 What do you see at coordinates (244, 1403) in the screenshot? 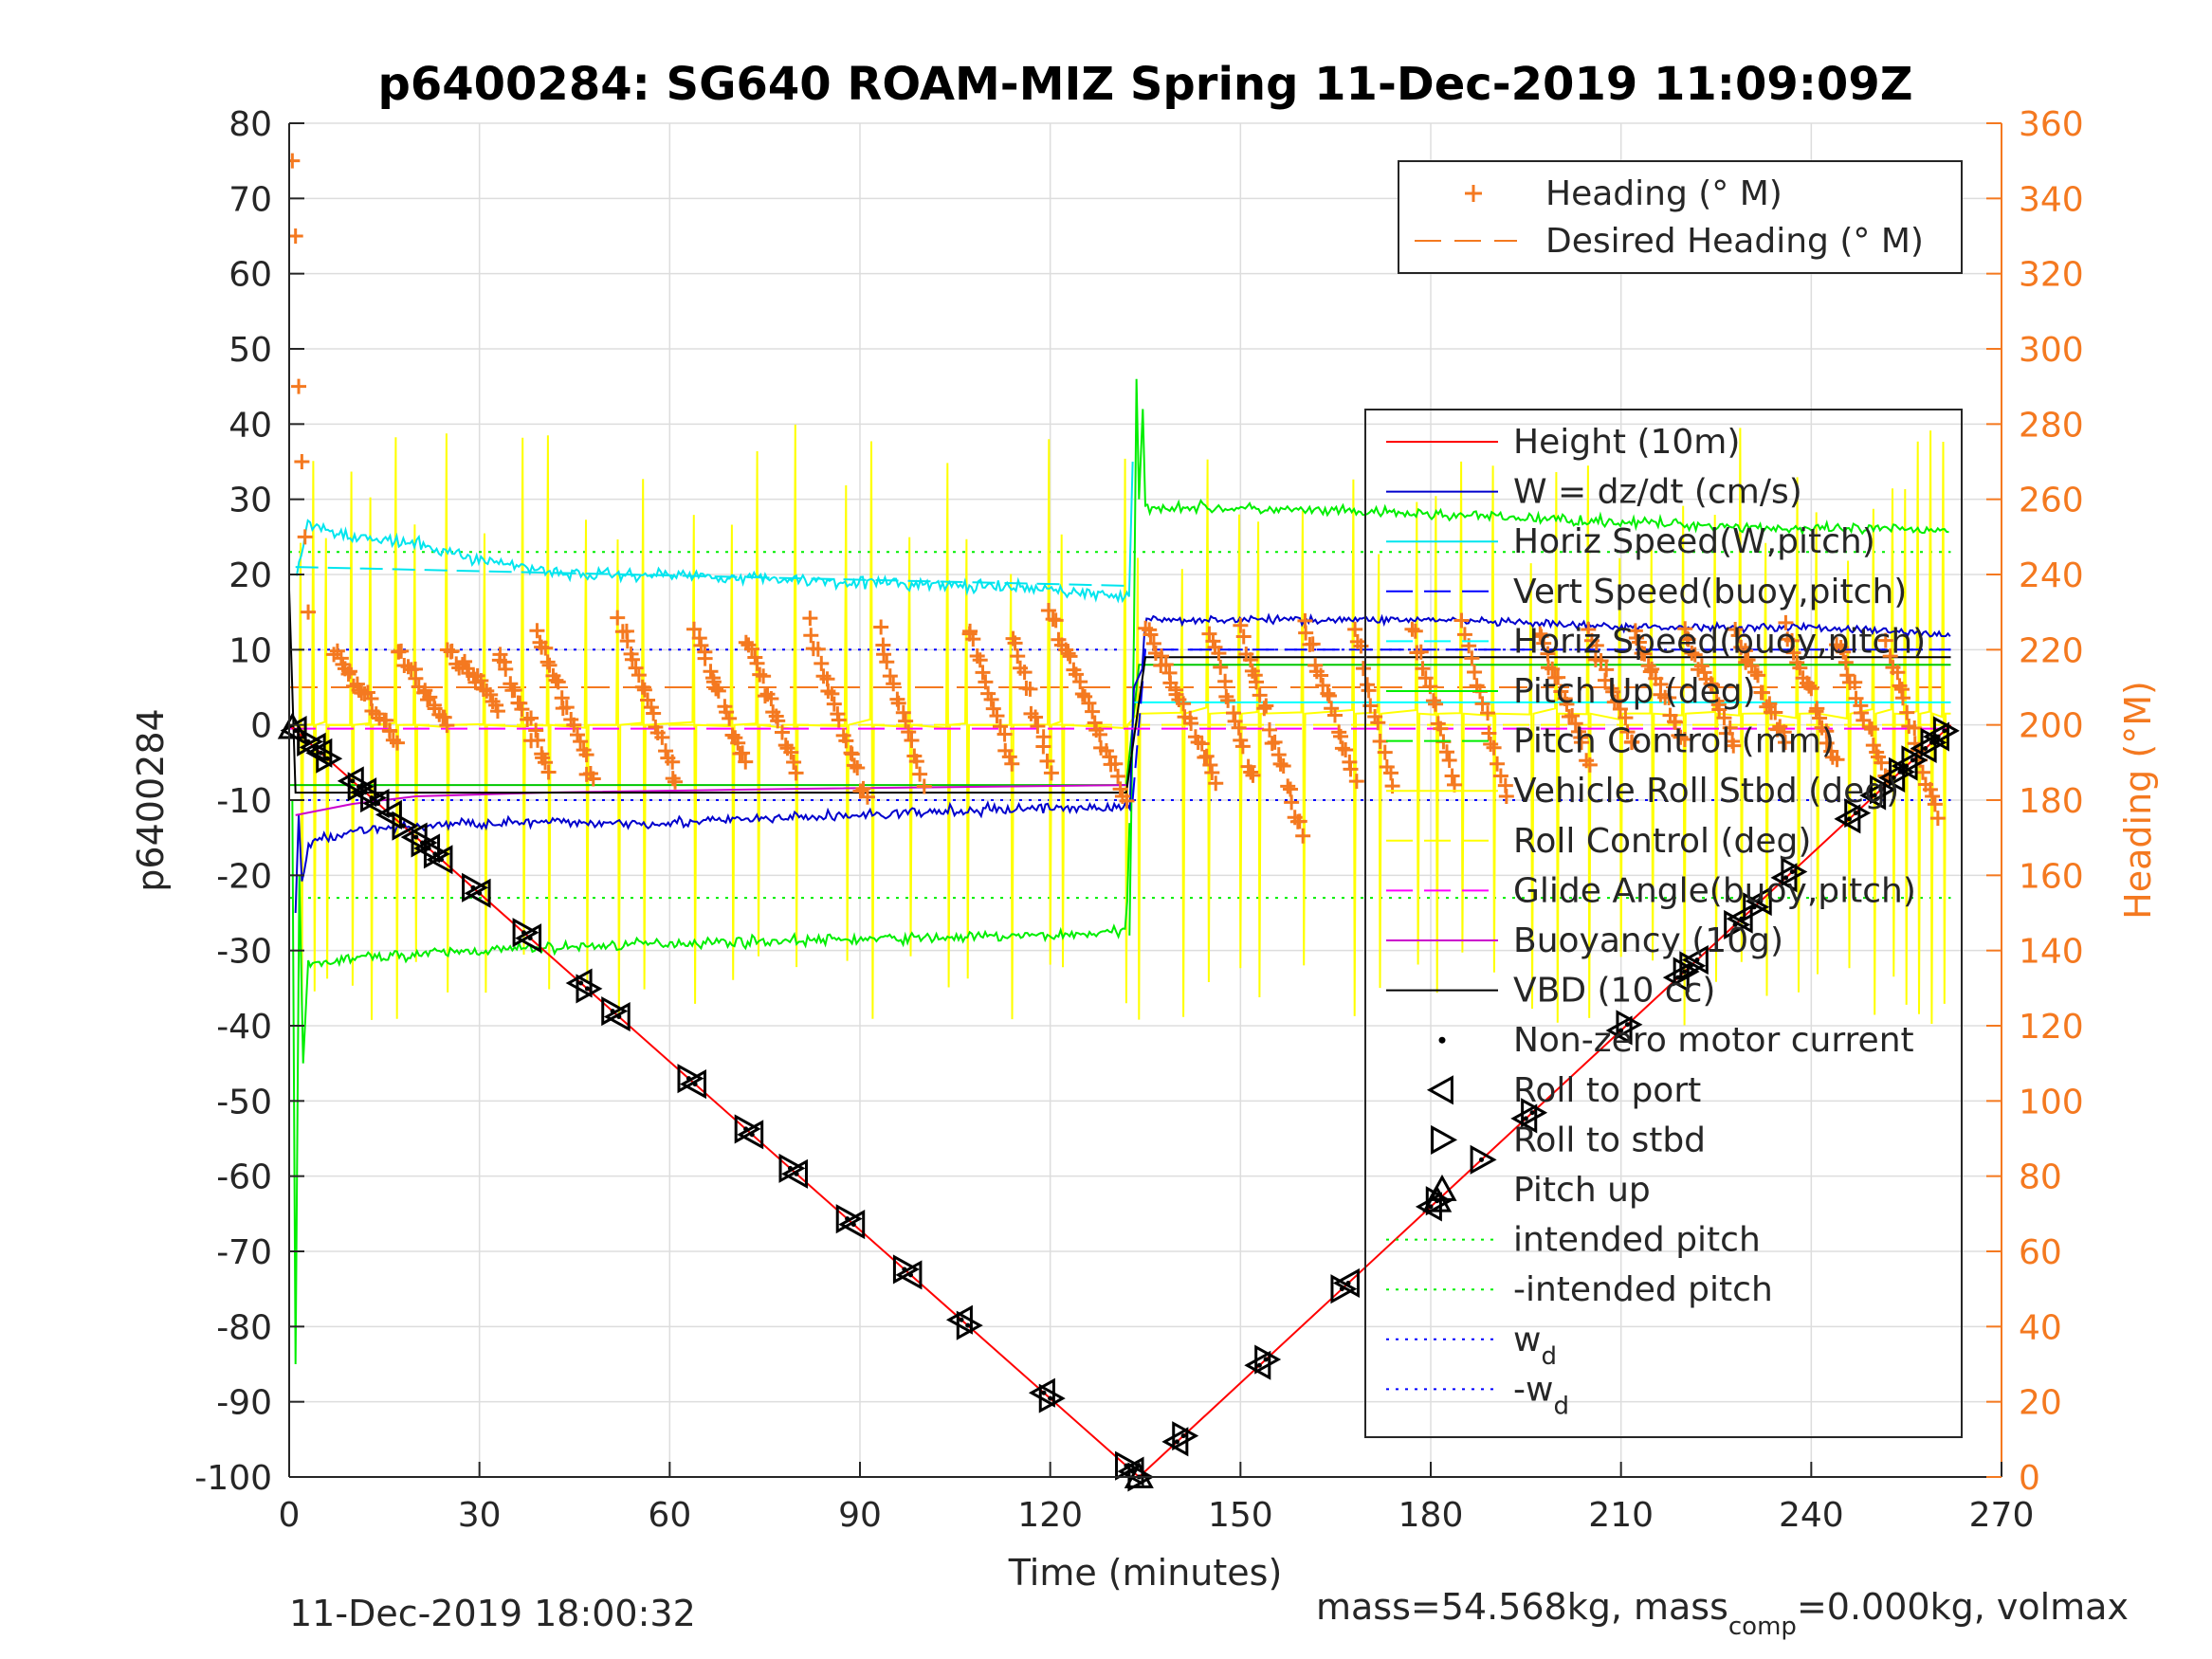
I see `y-left-tick-label: -90` at bounding box center [244, 1403].